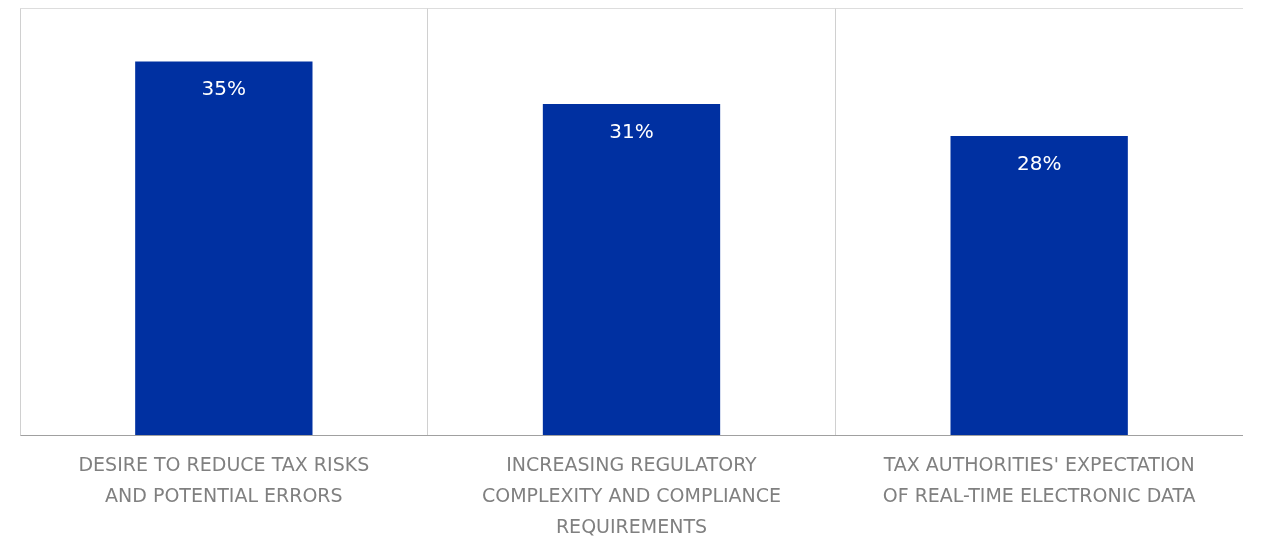  What do you see at coordinates (1039, 479) in the screenshot?
I see `x-tick-label: TAX AUTHORITIES' EXPECTATION OF REAL-TIME ELECTRONIC DATA` at bounding box center [1039, 479].